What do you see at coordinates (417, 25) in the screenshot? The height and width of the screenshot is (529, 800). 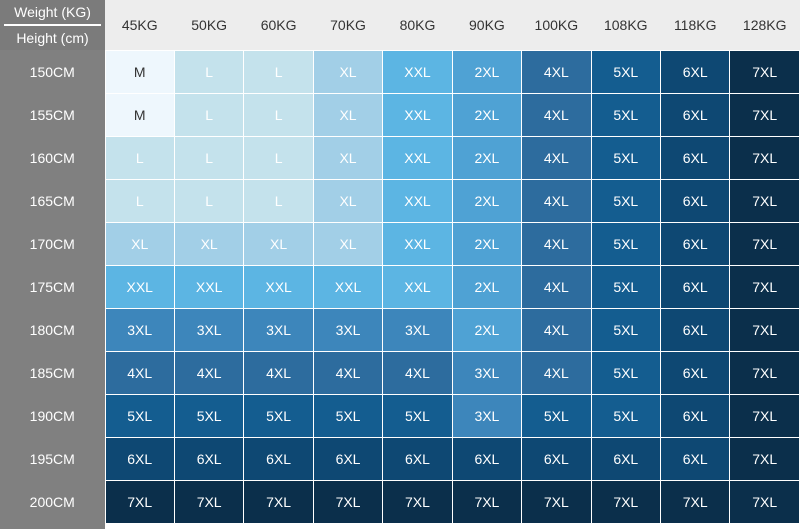 I see `column-header: 80KG` at bounding box center [417, 25].